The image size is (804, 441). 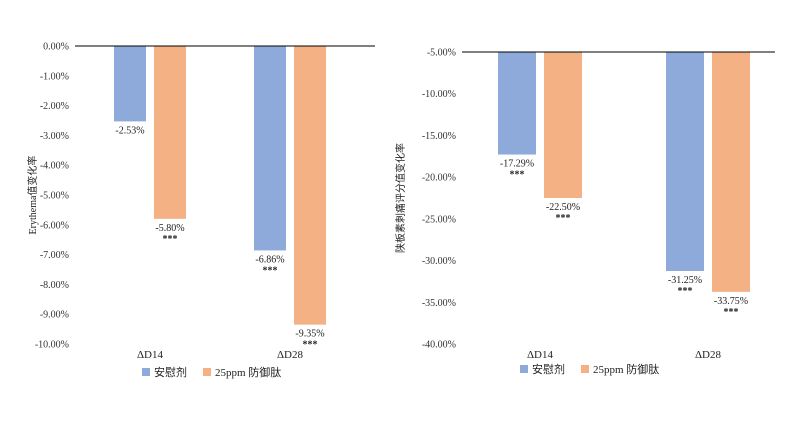 What do you see at coordinates (54, 76) in the screenshot?
I see `y-tick-label: -1.00%` at bounding box center [54, 76].